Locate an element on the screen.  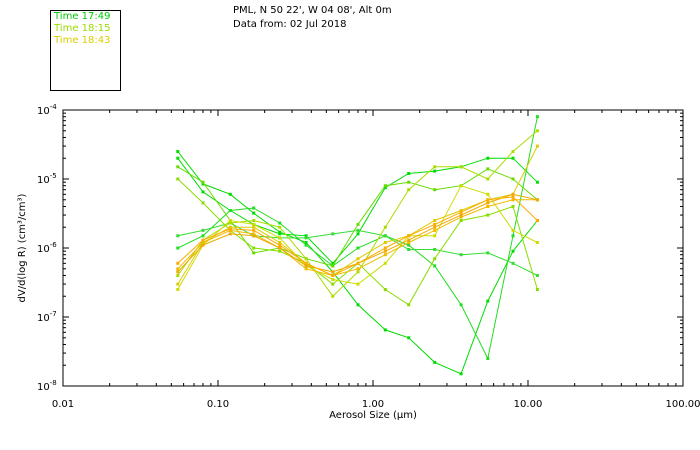
legend-item-1: Time 17:49 is located at coordinates (82, 16).